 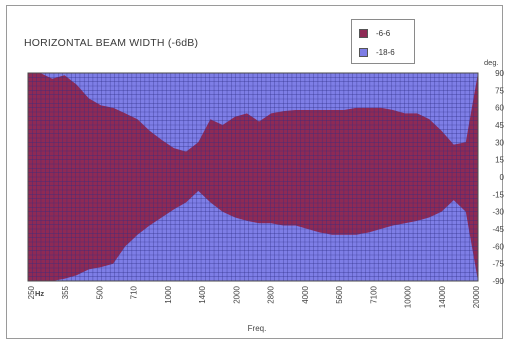 What do you see at coordinates (385, 52) in the screenshot?
I see `legend-label-outer: -18-6` at bounding box center [385, 52].